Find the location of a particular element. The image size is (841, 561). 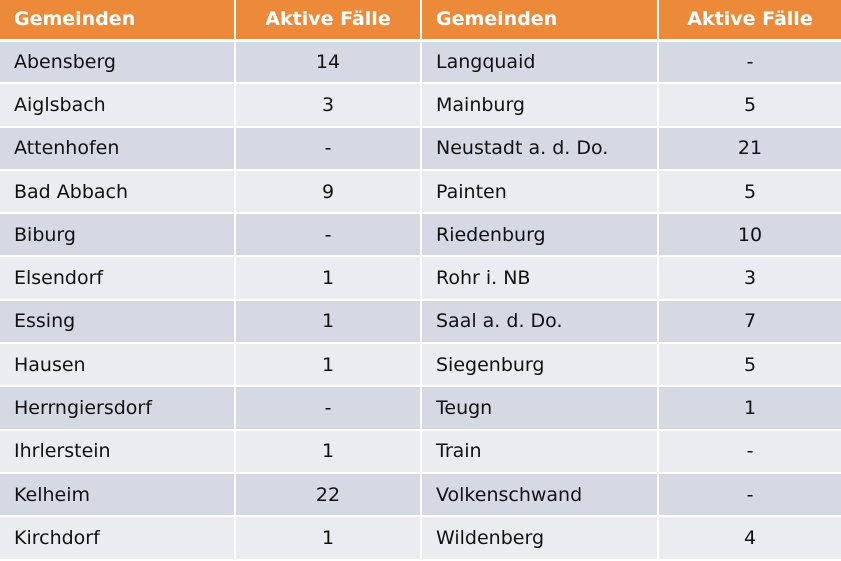

cell-municipality-right: Painten is located at coordinates (540, 192).